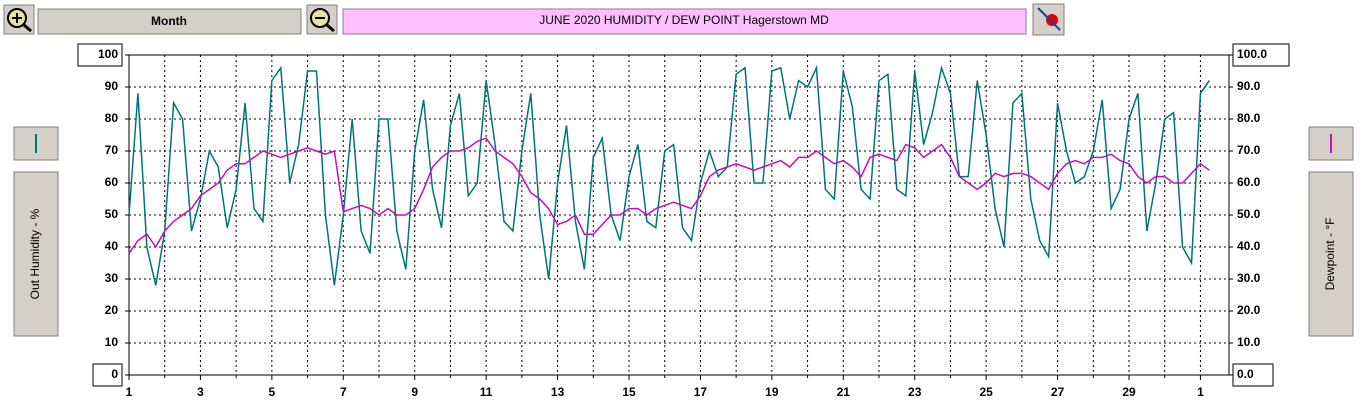 The width and height of the screenshot is (1365, 412). I want to click on period-button: Month, so click(169, 21).